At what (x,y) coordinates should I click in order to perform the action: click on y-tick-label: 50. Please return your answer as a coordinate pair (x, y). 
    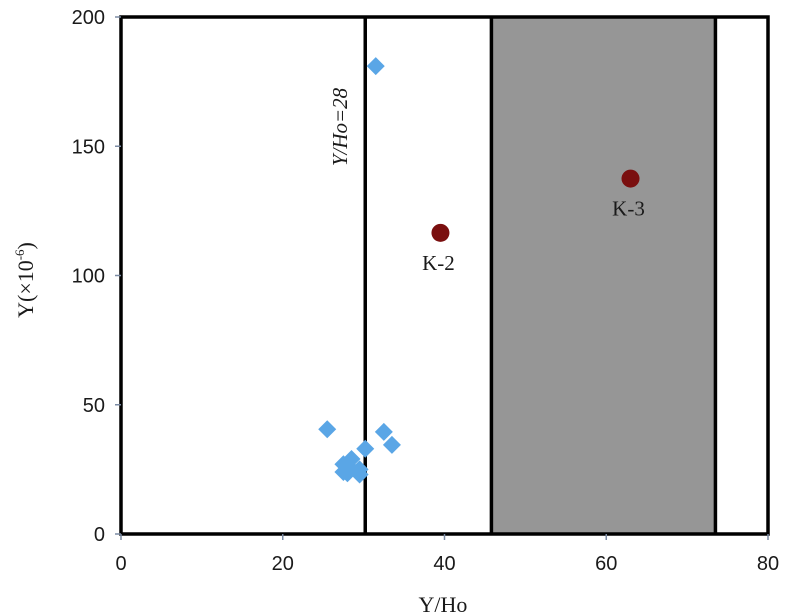
    Looking at the image, I should click on (94, 406).